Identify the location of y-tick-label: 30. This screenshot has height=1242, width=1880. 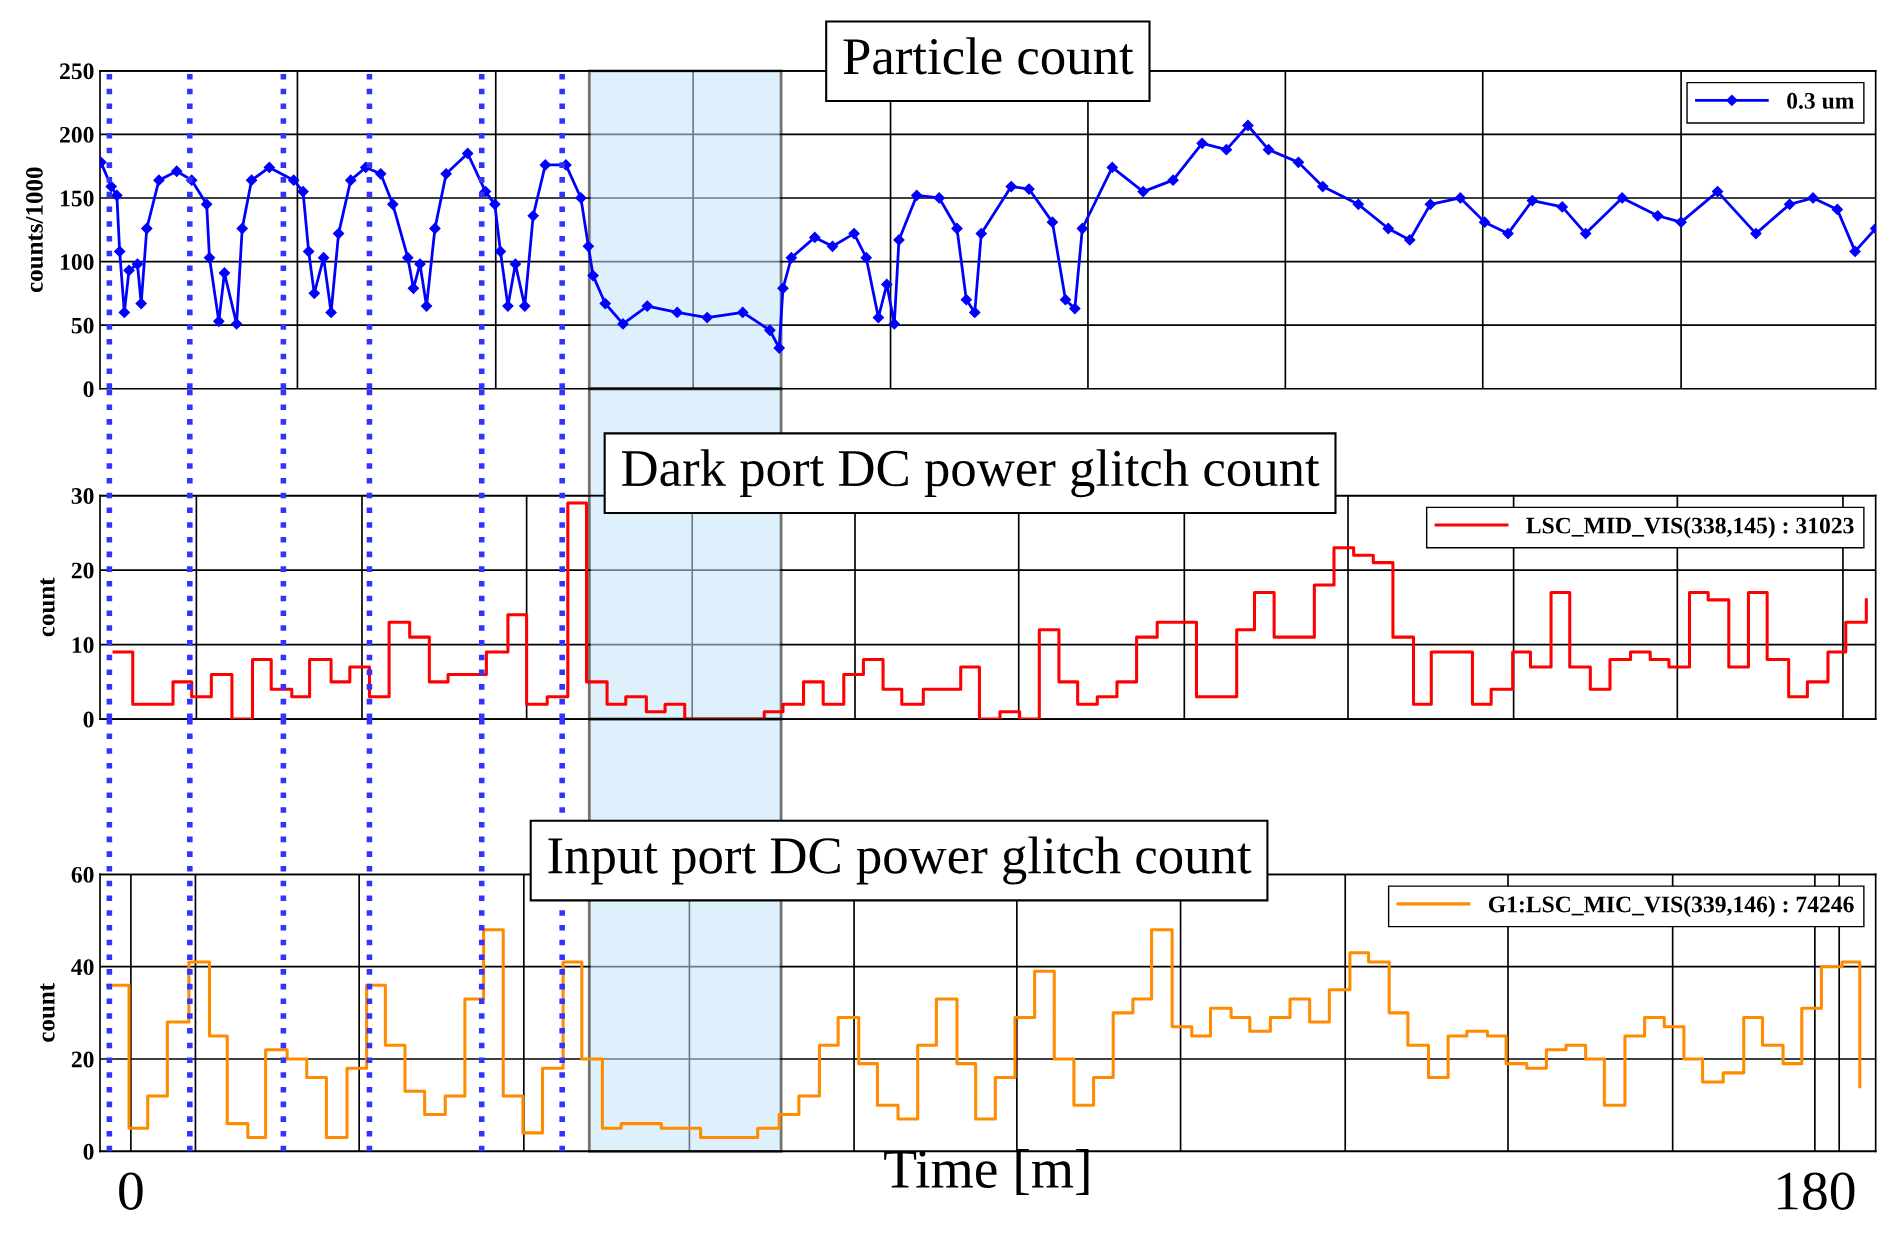
(82, 496).